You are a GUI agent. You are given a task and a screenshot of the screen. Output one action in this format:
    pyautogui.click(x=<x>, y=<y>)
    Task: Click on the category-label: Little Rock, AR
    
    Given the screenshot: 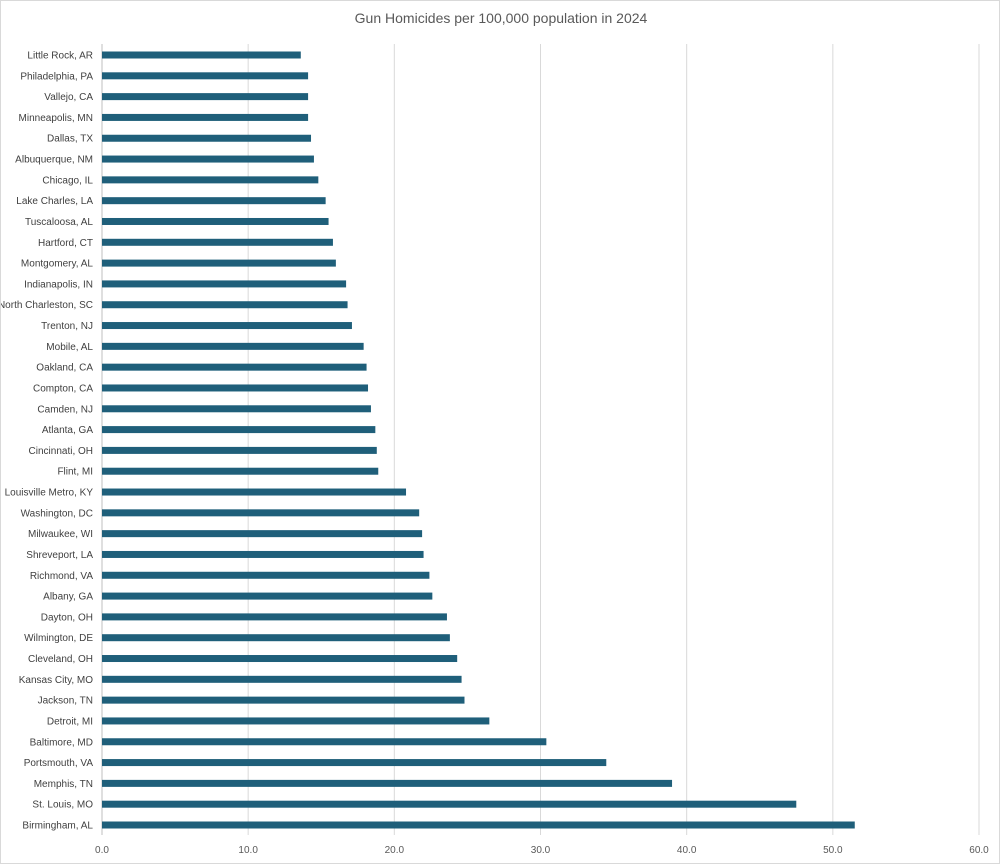 What is the action you would take?
    pyautogui.click(x=60, y=56)
    